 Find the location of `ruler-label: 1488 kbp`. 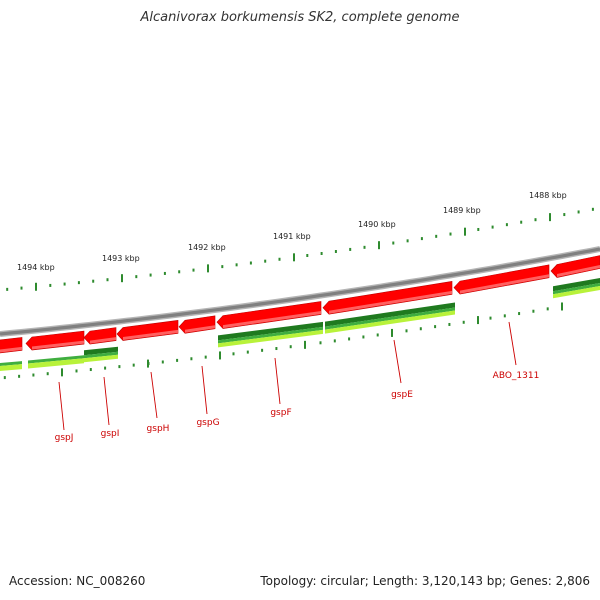

ruler-label: 1488 kbp is located at coordinates (548, 195).